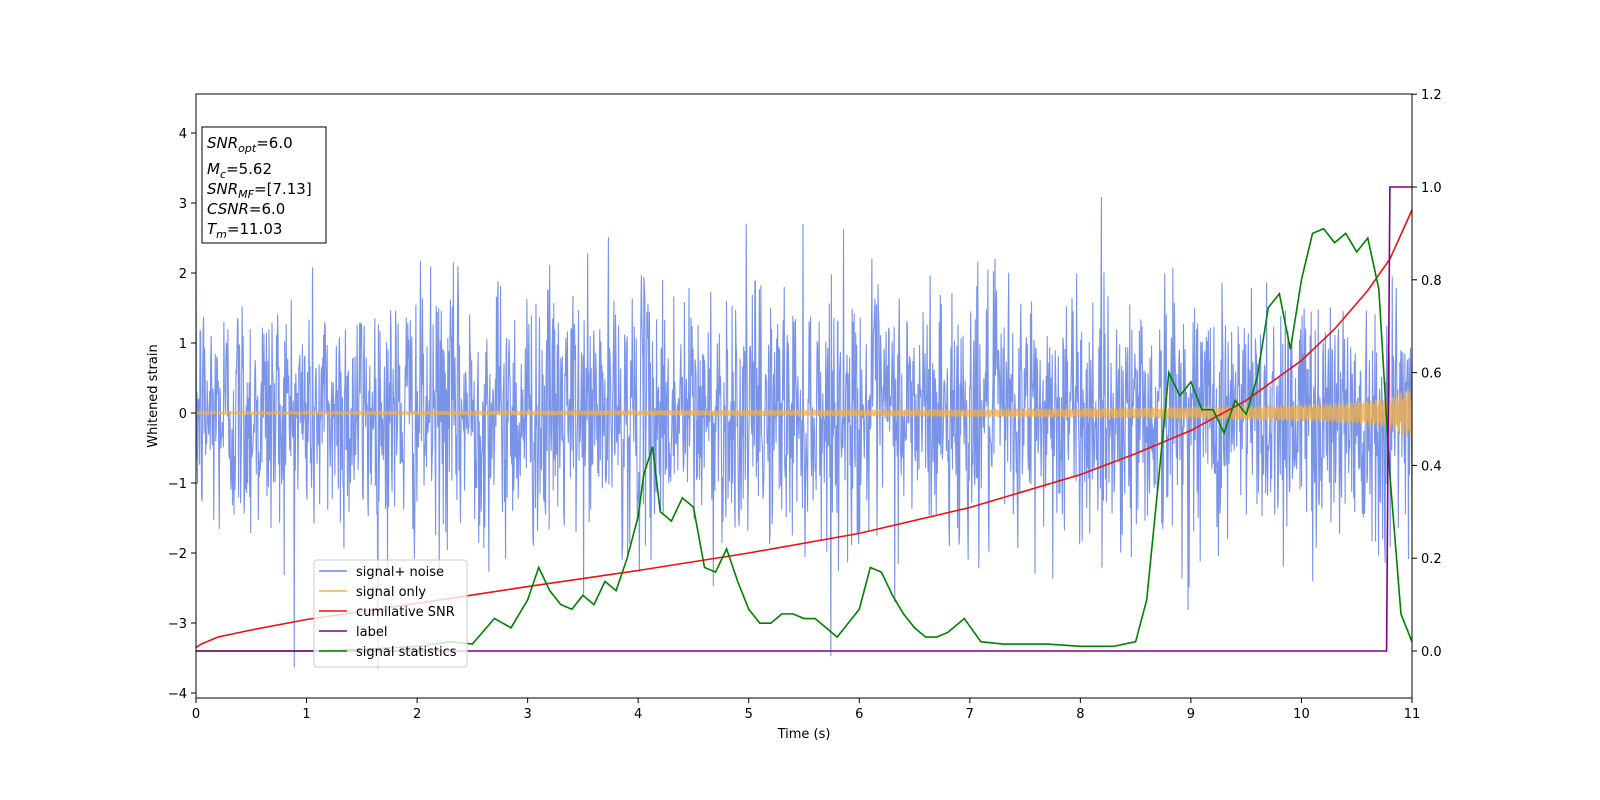  I want to click on x-tick-label: 2, so click(417, 714).